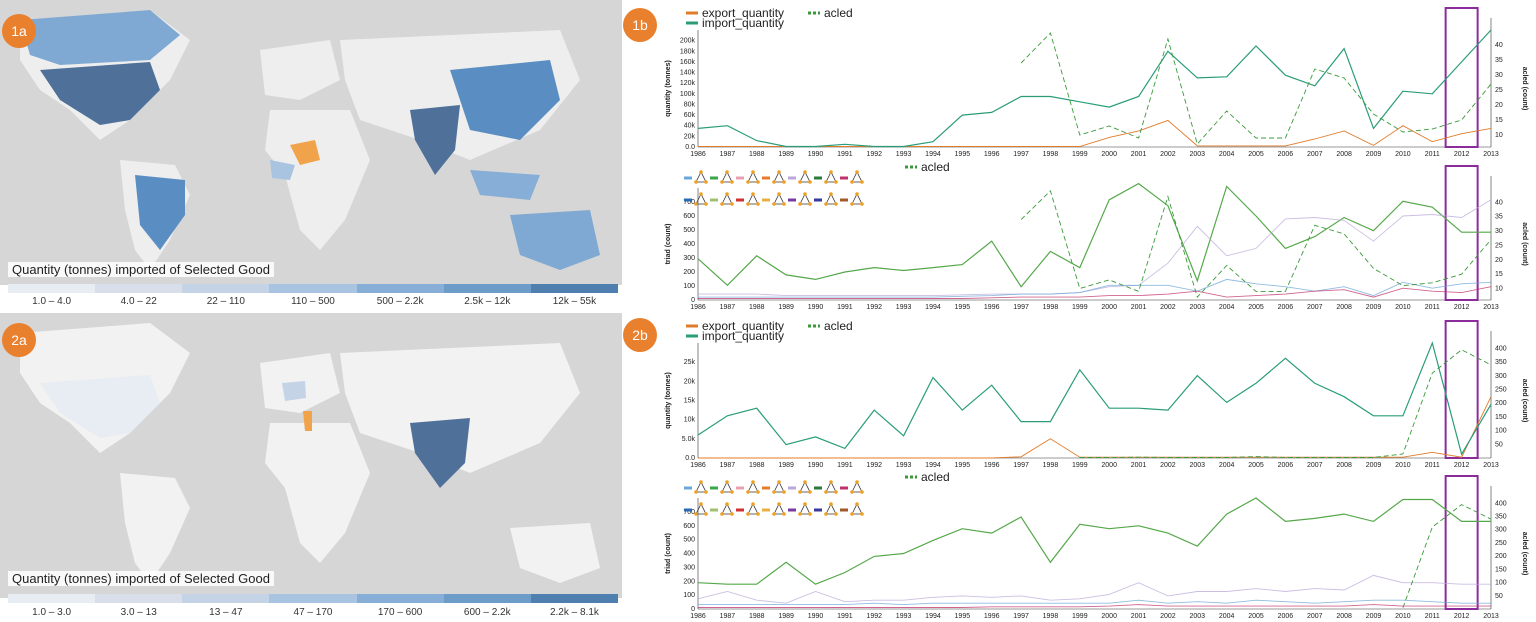 This screenshot has width=1536, height=622. What do you see at coordinates (668, 244) in the screenshot?
I see `y-axis-label: triad (count)` at bounding box center [668, 244].